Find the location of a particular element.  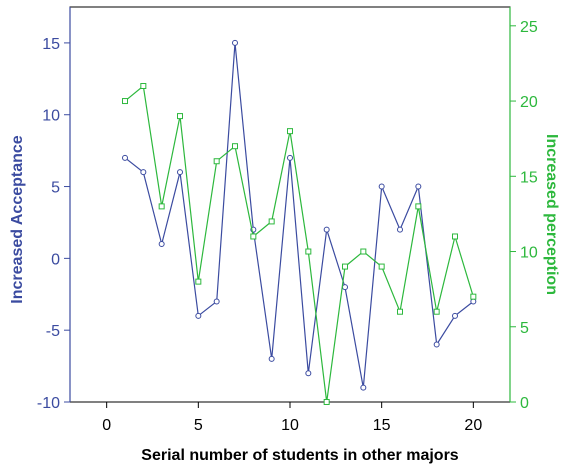

x-tick-label: 15 is located at coordinates (382, 425).